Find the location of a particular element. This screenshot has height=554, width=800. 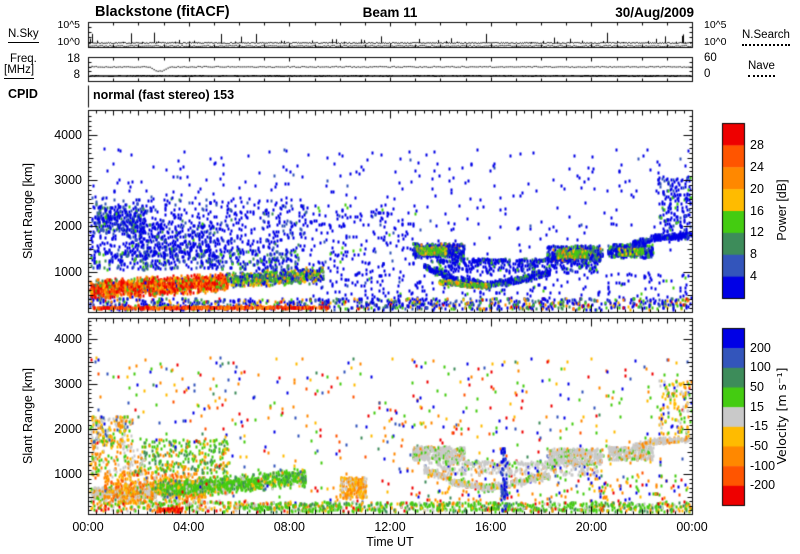

x-tick-label: 16:00 is located at coordinates (491, 527).